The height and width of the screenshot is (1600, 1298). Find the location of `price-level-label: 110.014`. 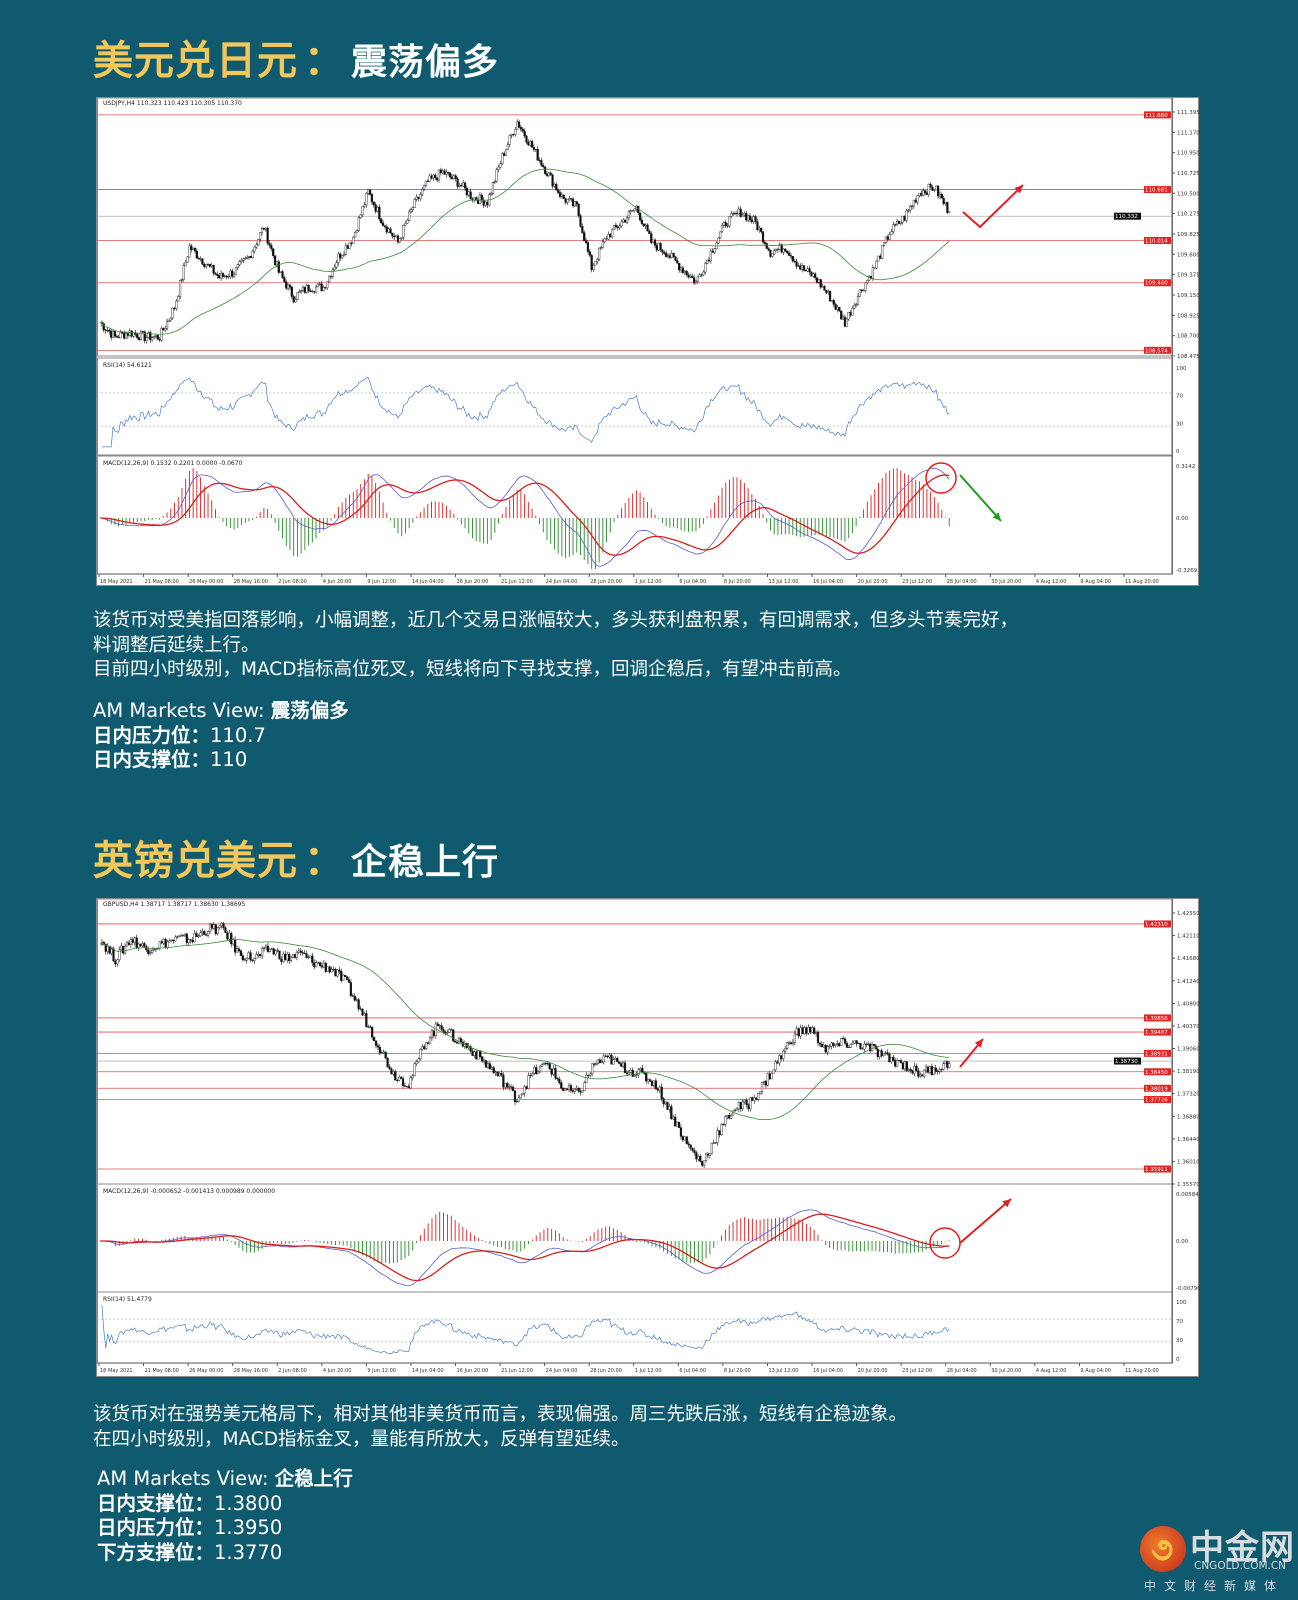

price-level-label: 110.014 is located at coordinates (1156, 241).